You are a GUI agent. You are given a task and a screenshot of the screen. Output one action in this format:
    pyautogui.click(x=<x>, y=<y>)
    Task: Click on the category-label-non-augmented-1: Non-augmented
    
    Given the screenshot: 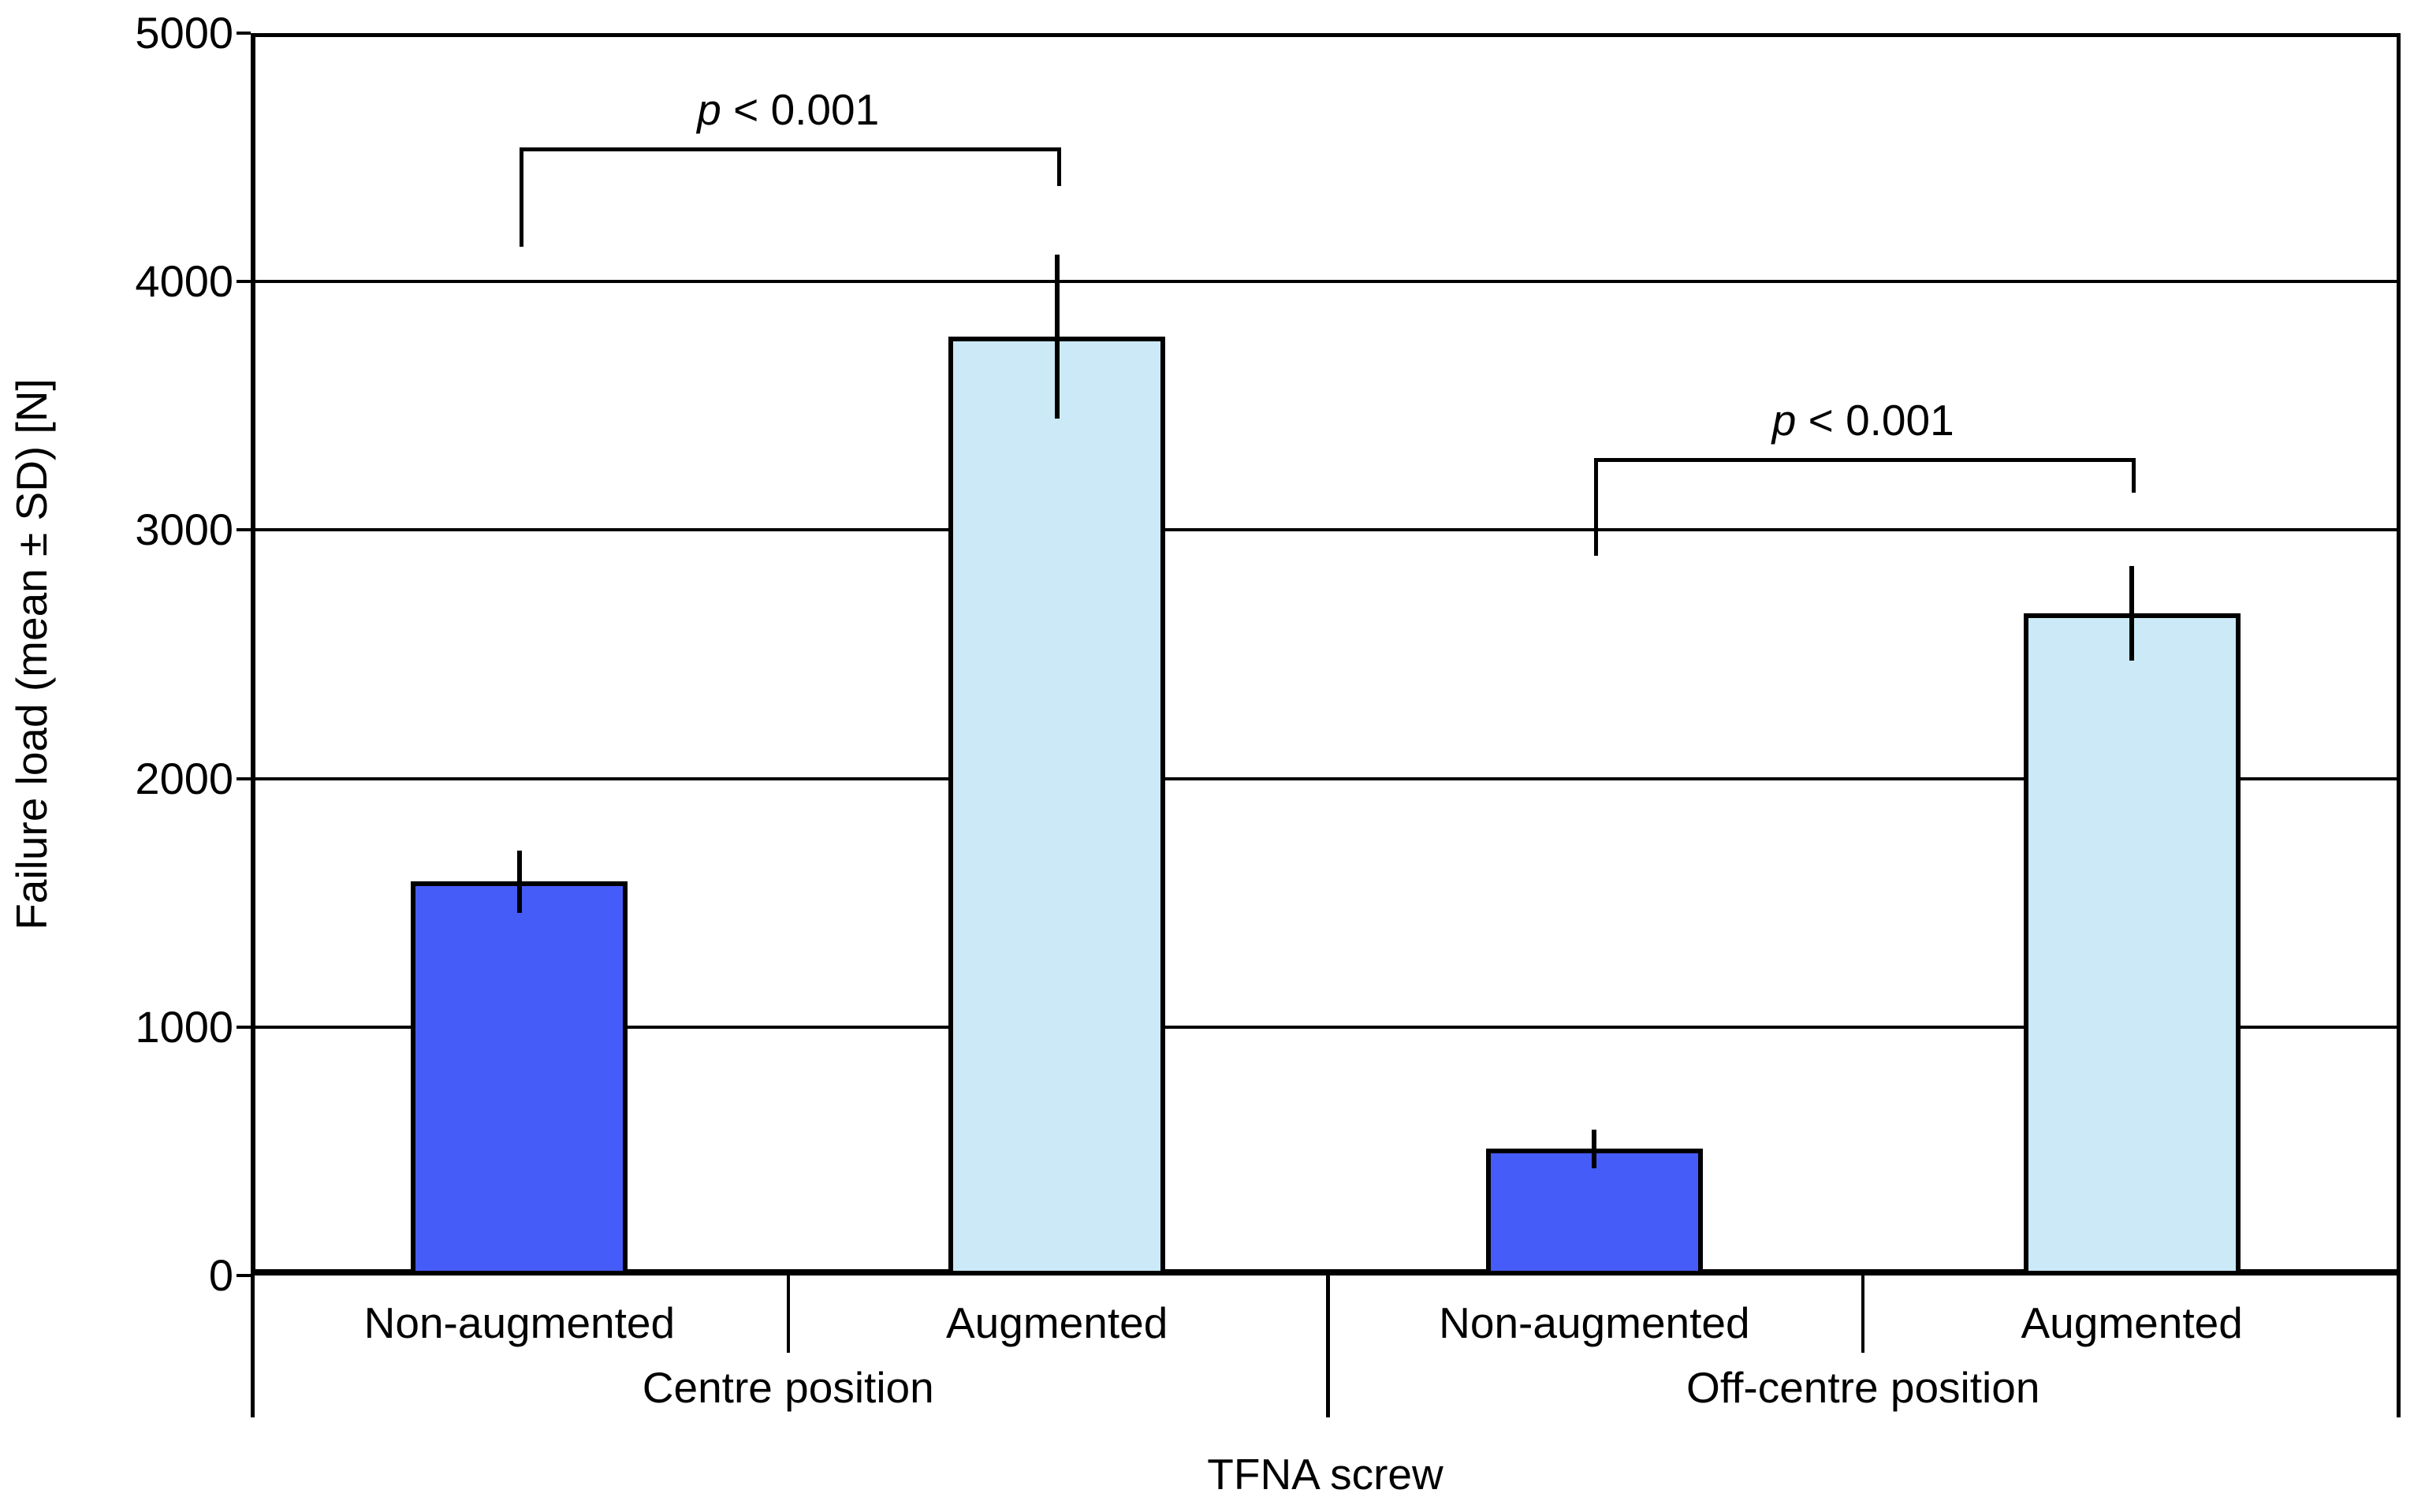 What is the action you would take?
    pyautogui.click(x=1594, y=1323)
    